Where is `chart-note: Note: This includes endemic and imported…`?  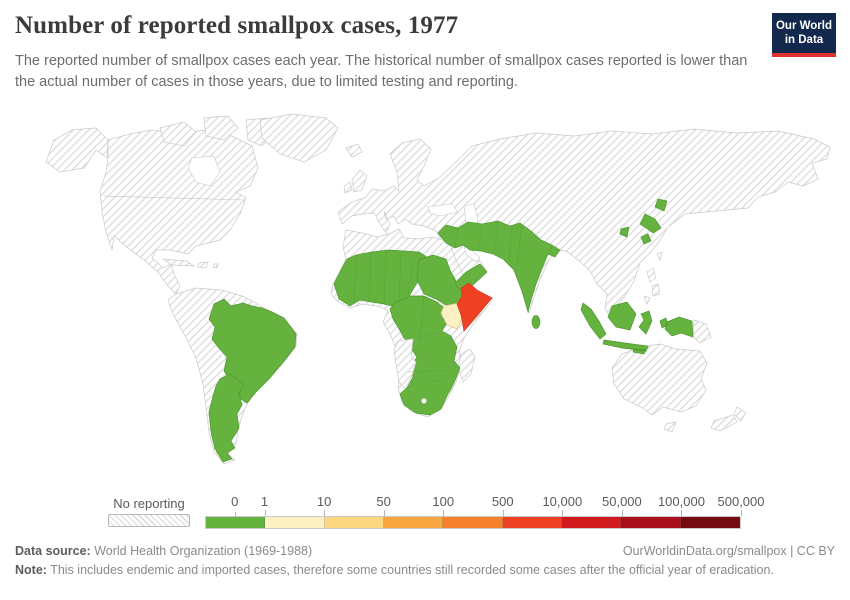 chart-note: Note: This includes endemic and imported… is located at coordinates (425, 570).